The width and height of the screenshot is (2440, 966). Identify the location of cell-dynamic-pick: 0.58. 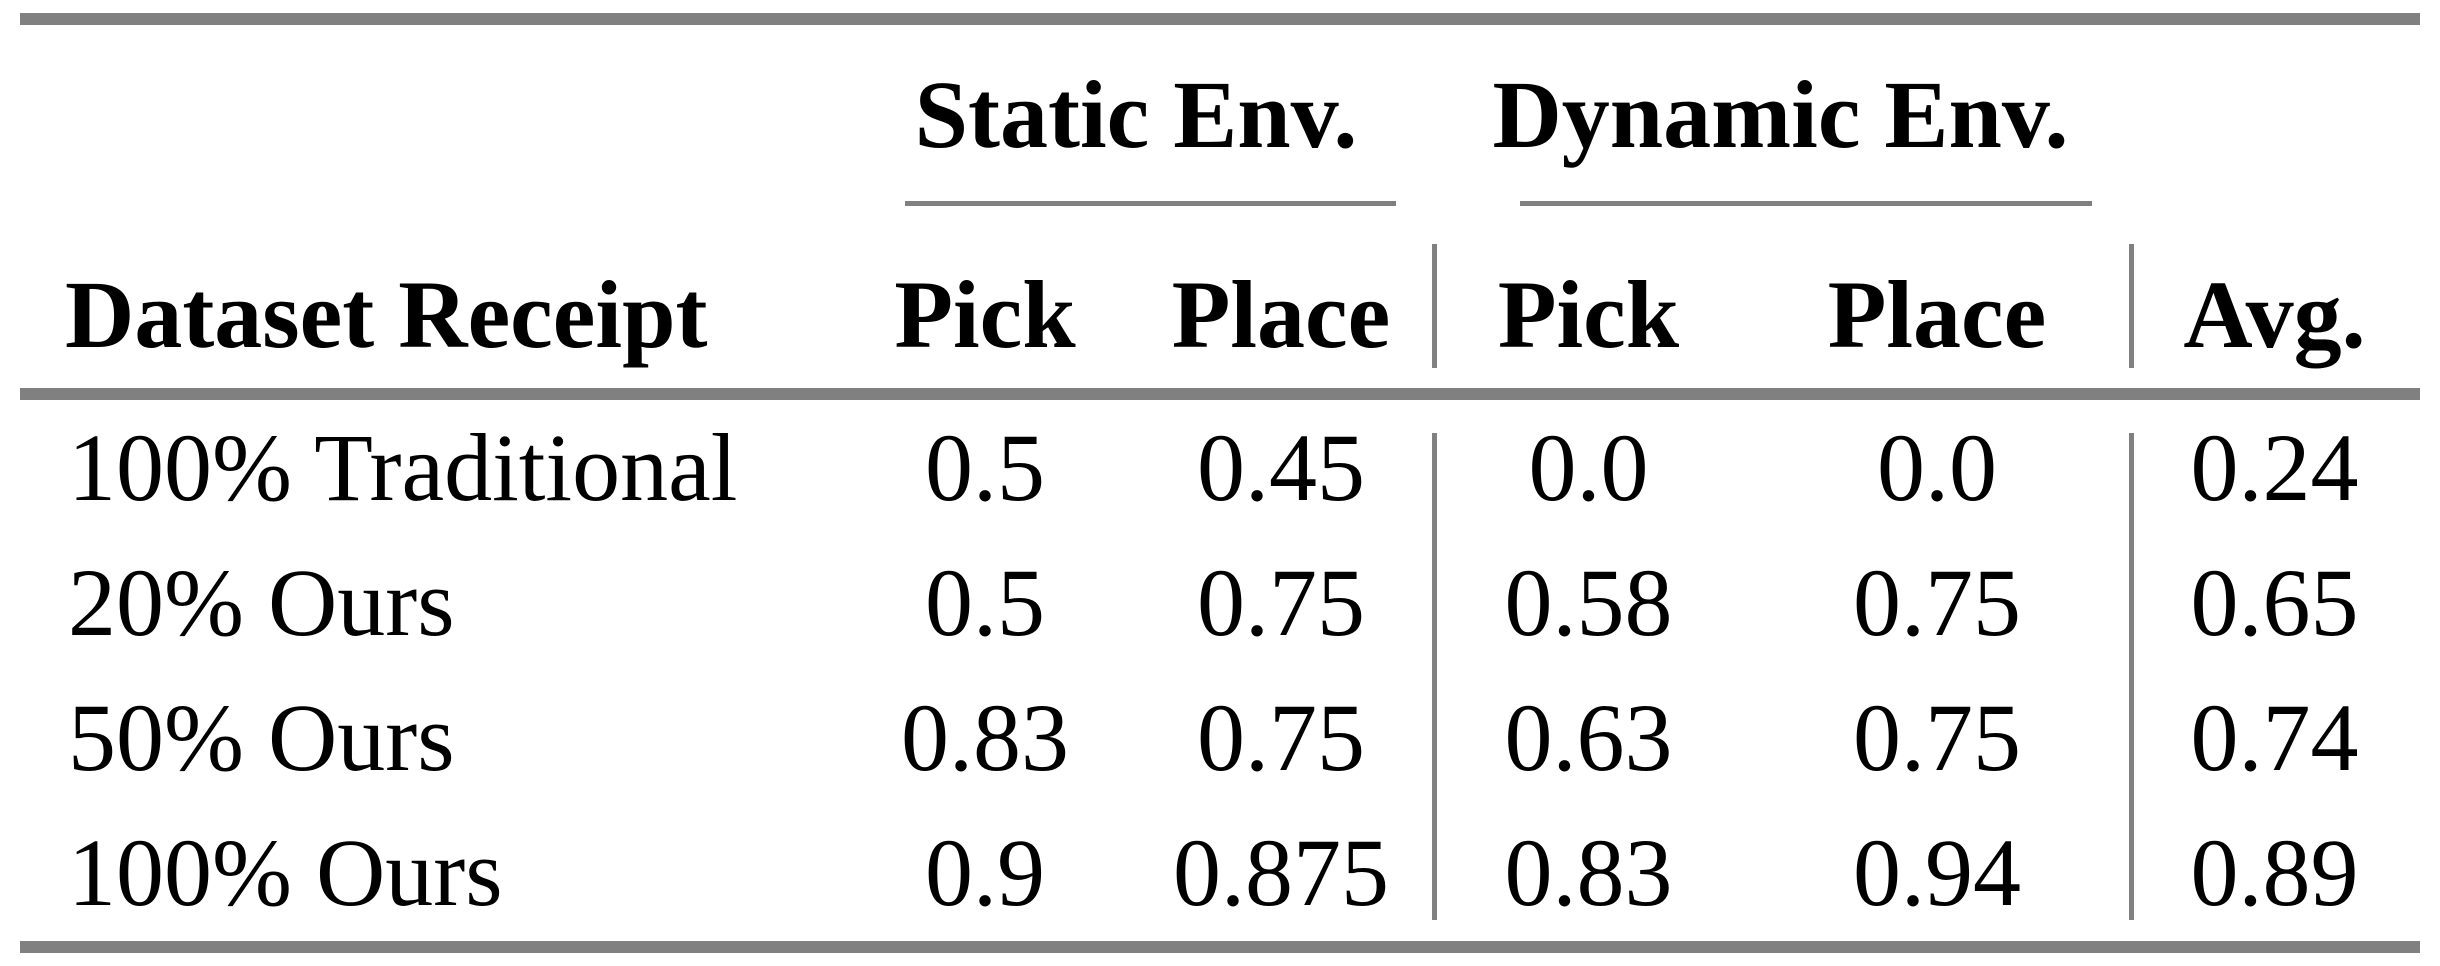
(1588, 602).